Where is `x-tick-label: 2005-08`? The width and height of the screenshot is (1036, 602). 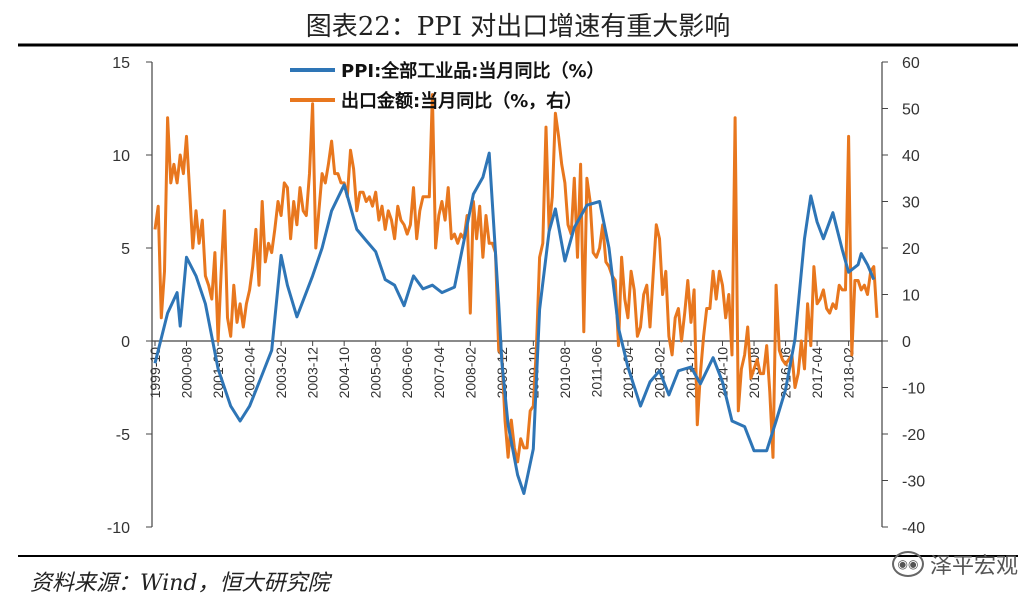 x-tick-label: 2005-08 is located at coordinates (376, 373).